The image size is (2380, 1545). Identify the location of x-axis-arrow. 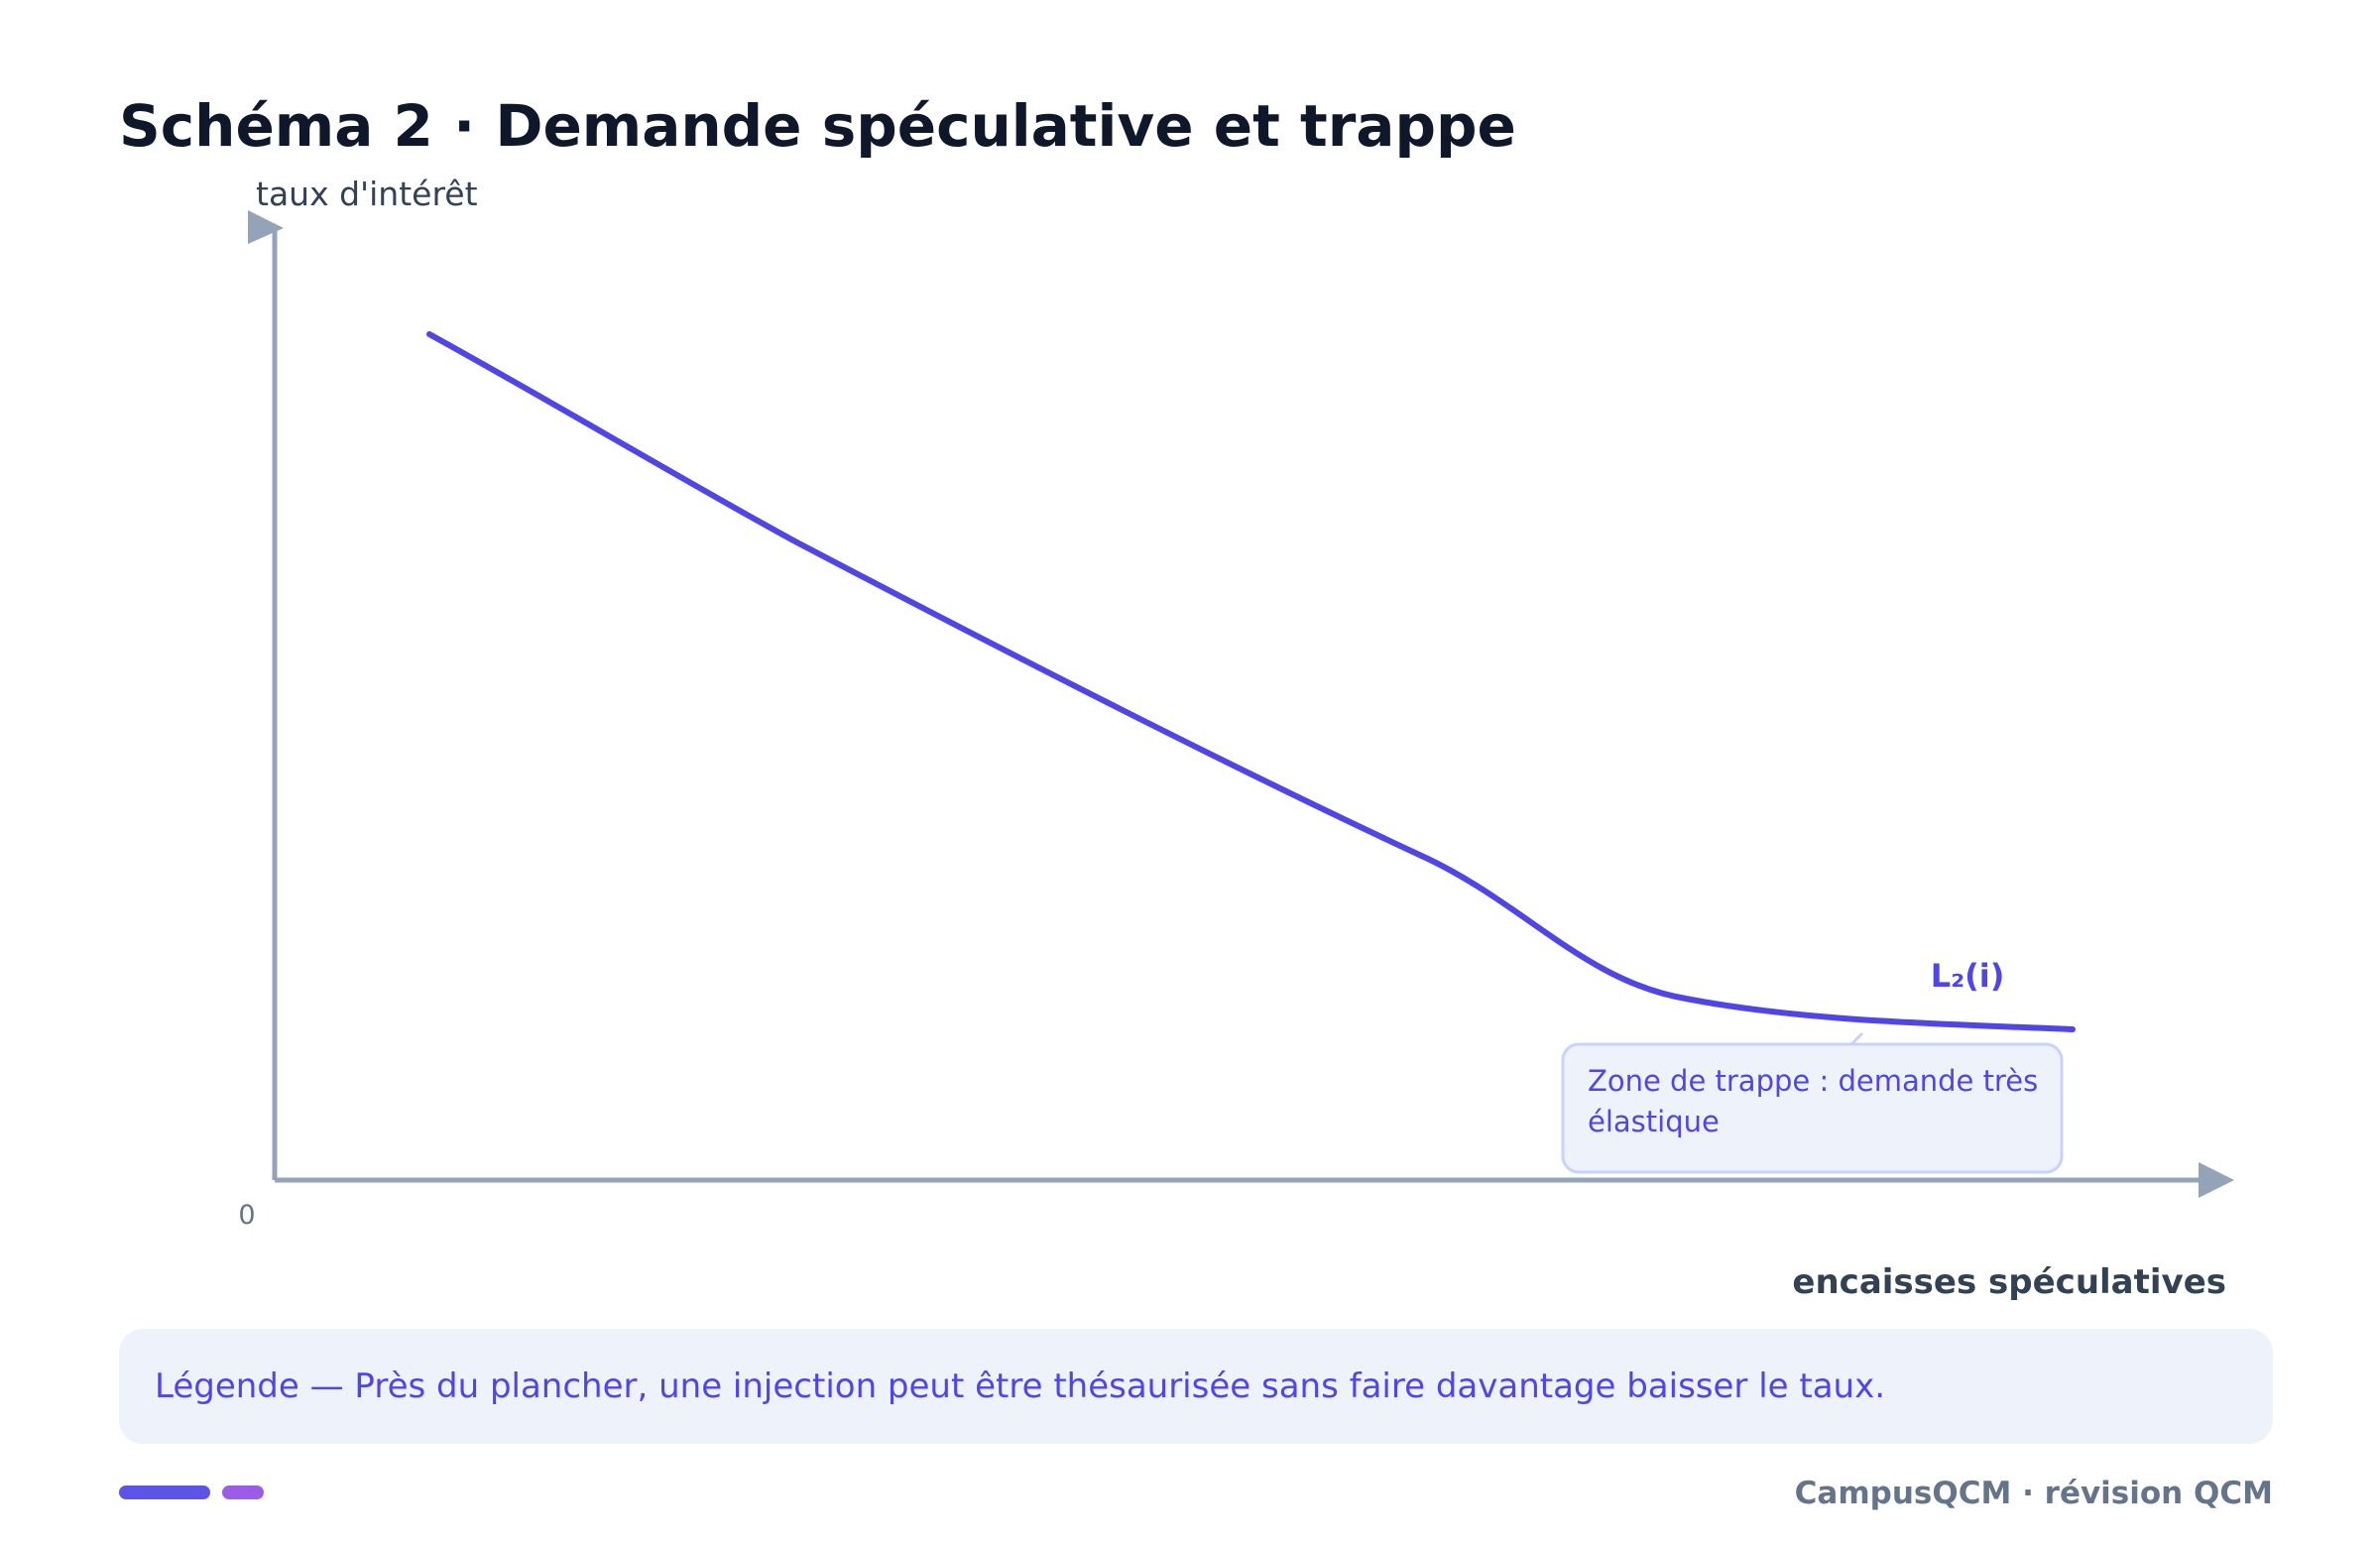
(2216, 1180).